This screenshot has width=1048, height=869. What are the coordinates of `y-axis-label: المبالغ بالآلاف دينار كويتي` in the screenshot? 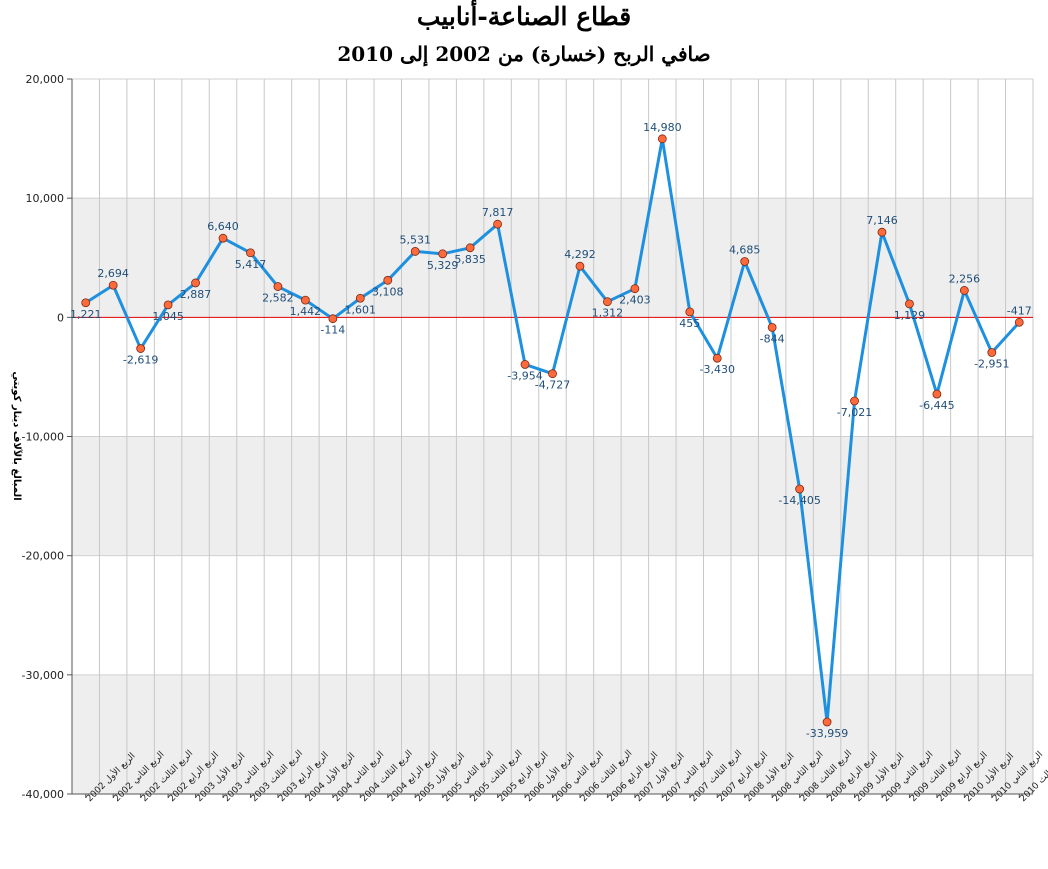 It's located at (17, 435).